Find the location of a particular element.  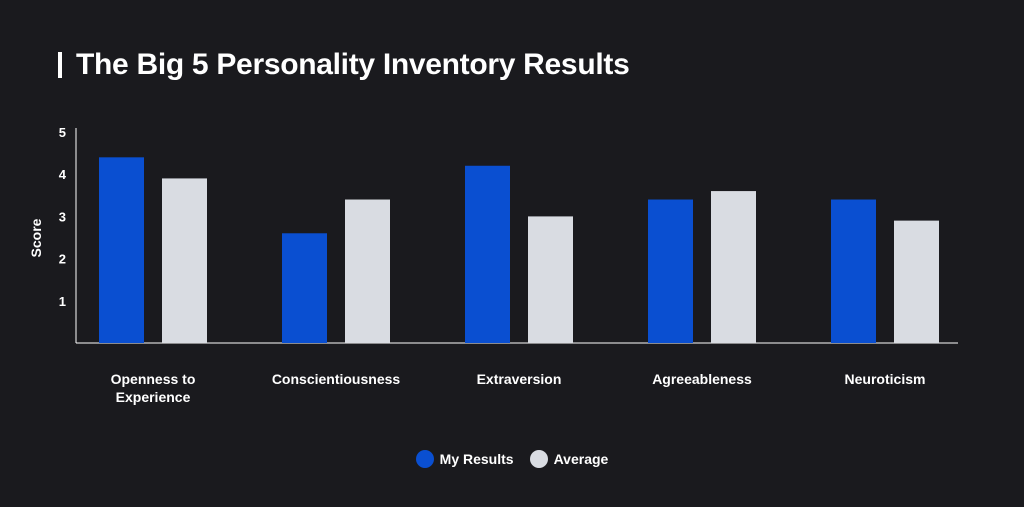

y-tick-label: 1 is located at coordinates (62, 301).